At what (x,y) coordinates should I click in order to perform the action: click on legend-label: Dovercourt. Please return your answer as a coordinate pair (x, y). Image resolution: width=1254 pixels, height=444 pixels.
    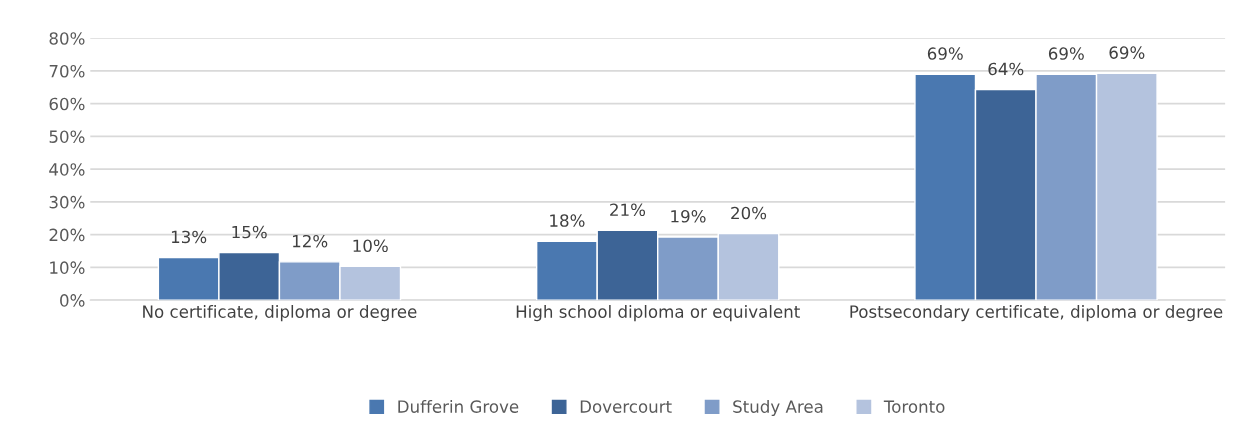
    Looking at the image, I should click on (626, 406).